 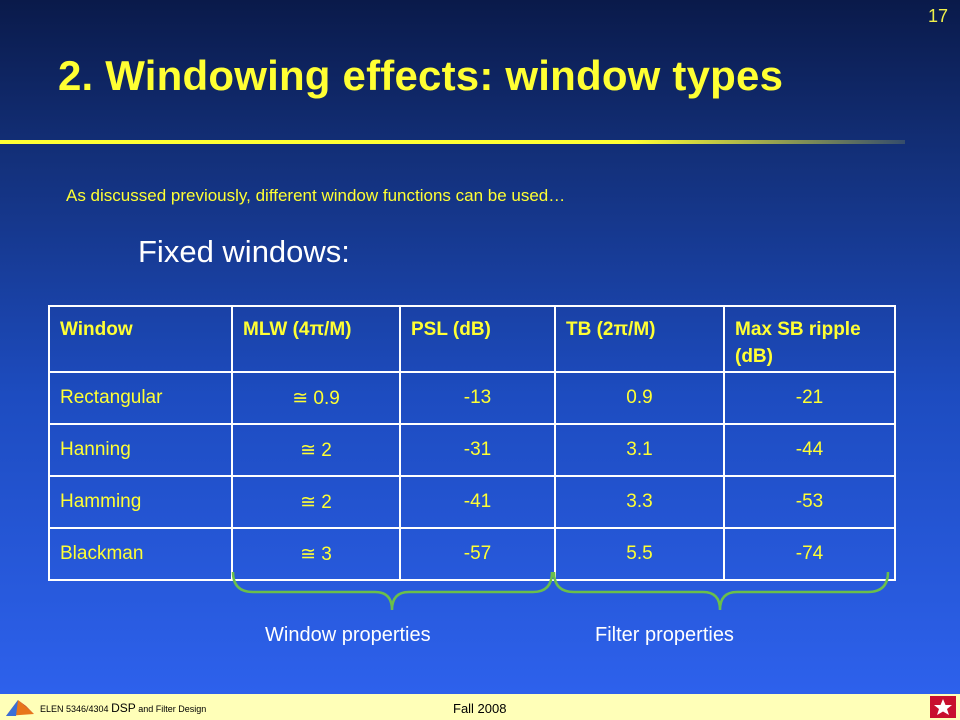 What do you see at coordinates (477, 554) in the screenshot?
I see `cell-psl: -57` at bounding box center [477, 554].